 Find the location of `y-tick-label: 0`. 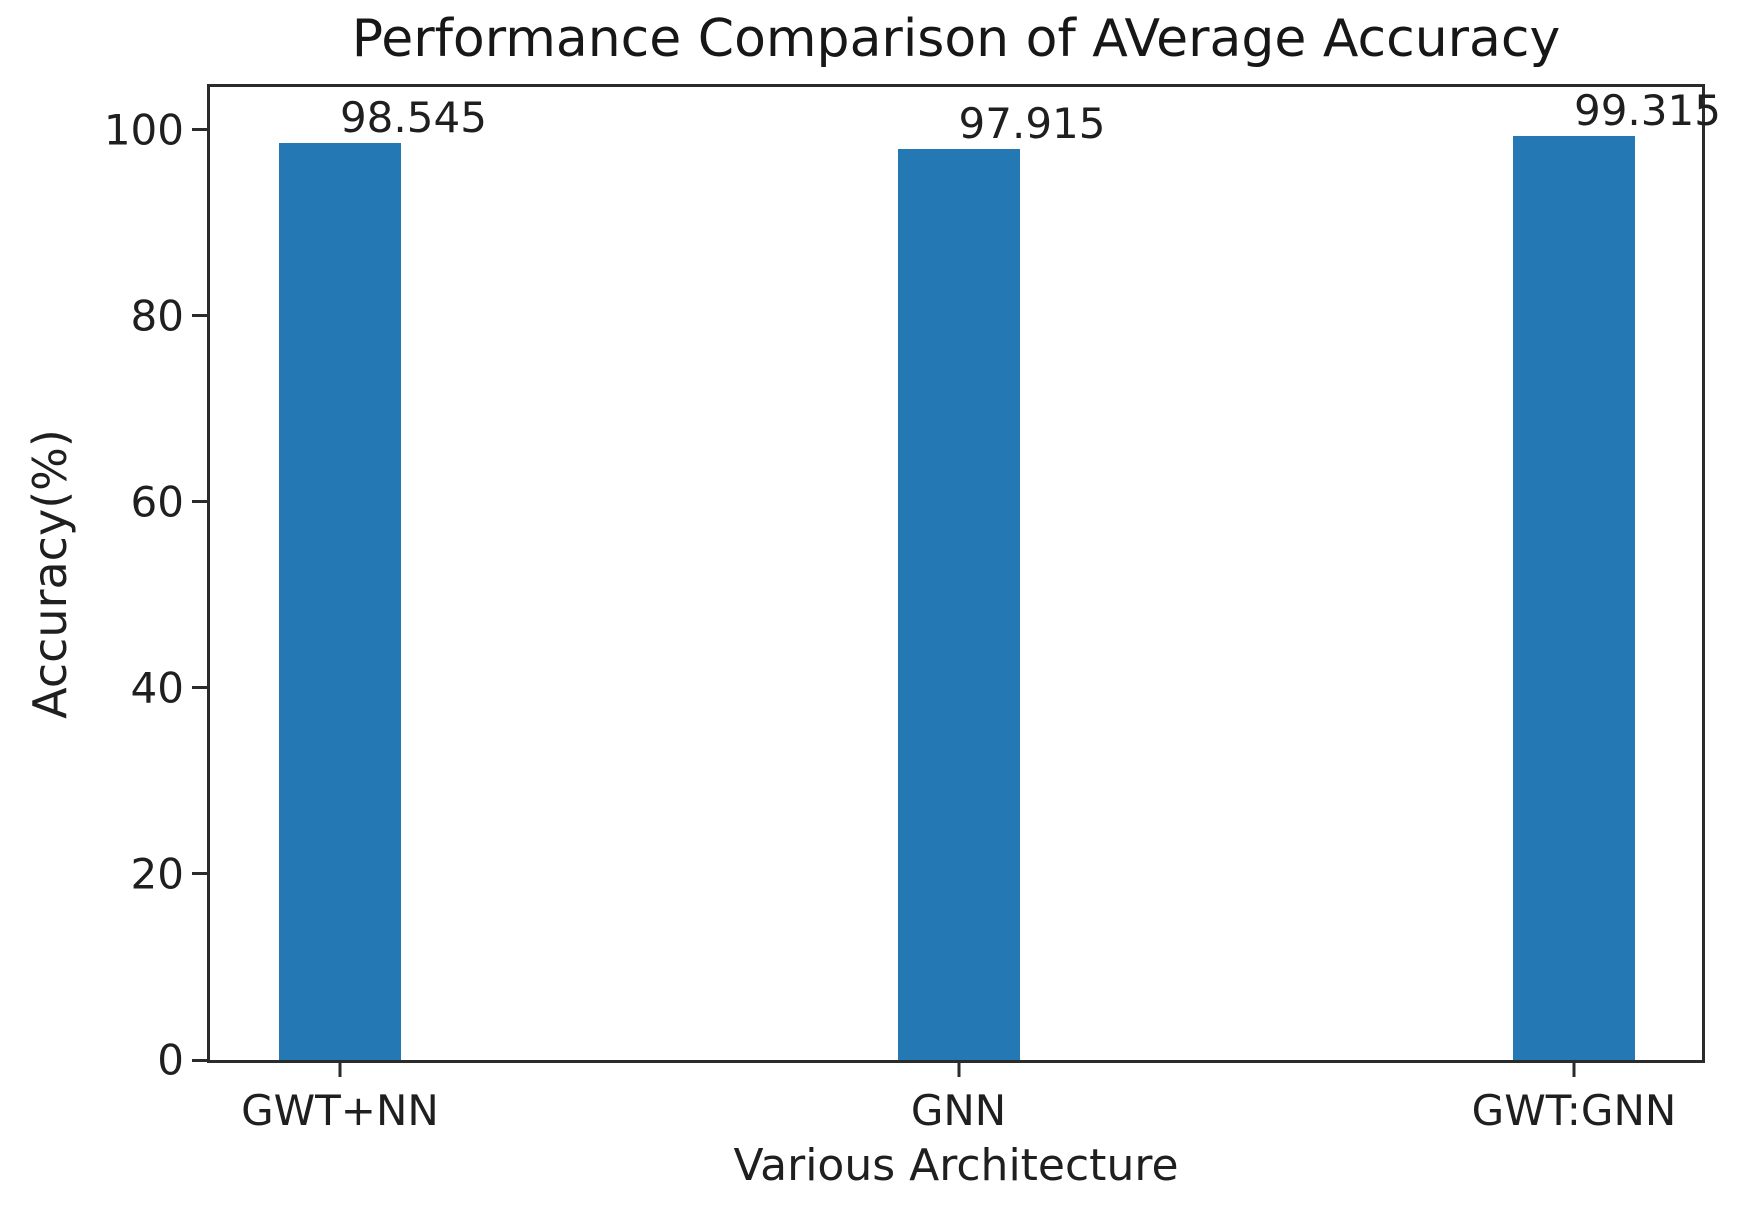

y-tick-label: 0 is located at coordinates (170, 1060).